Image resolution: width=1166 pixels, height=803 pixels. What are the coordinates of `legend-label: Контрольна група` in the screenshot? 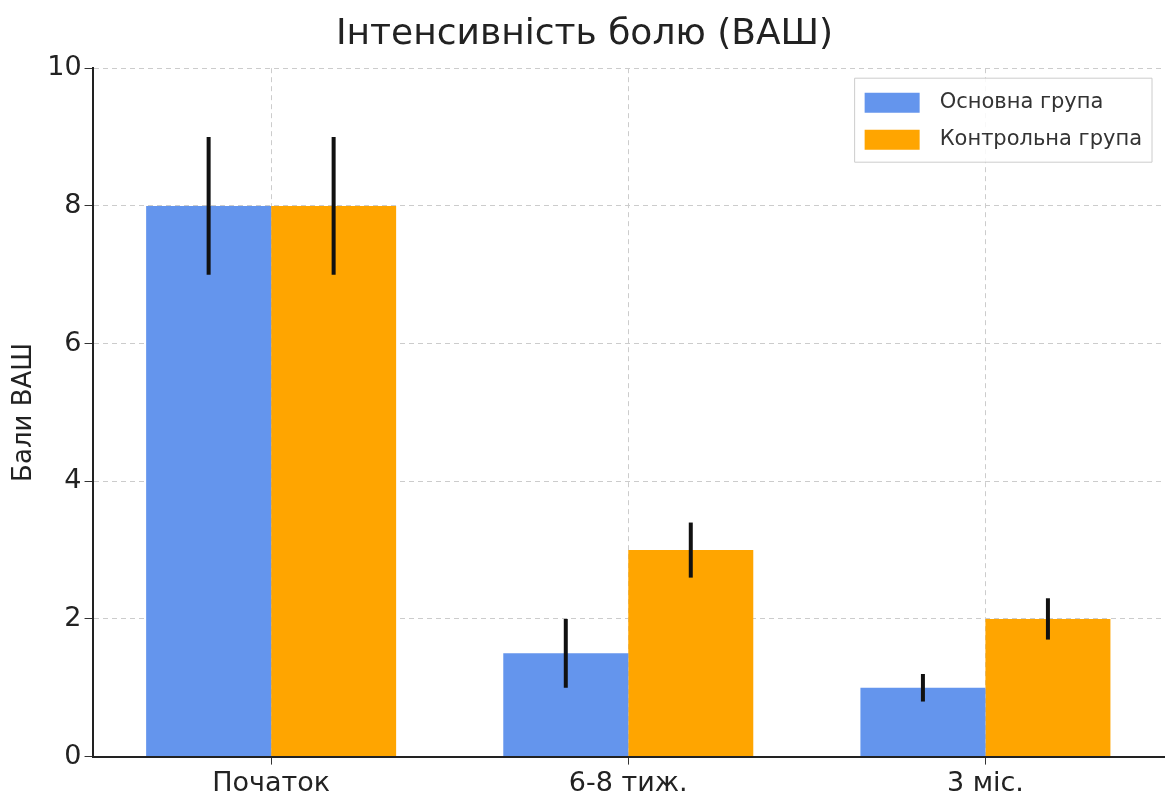 It's located at (1041, 138).